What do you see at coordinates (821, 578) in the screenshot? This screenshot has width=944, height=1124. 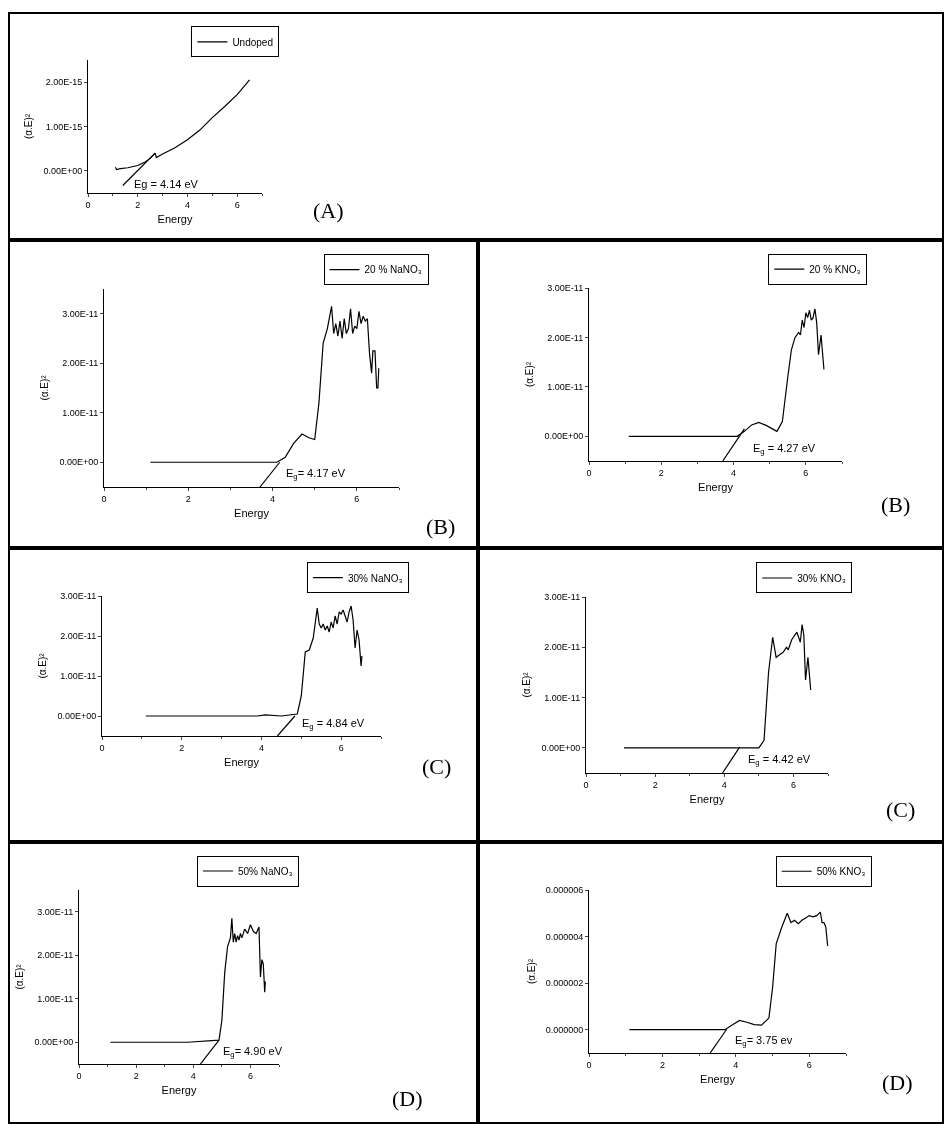 I see `legend-label: 30% KNO₃` at bounding box center [821, 578].